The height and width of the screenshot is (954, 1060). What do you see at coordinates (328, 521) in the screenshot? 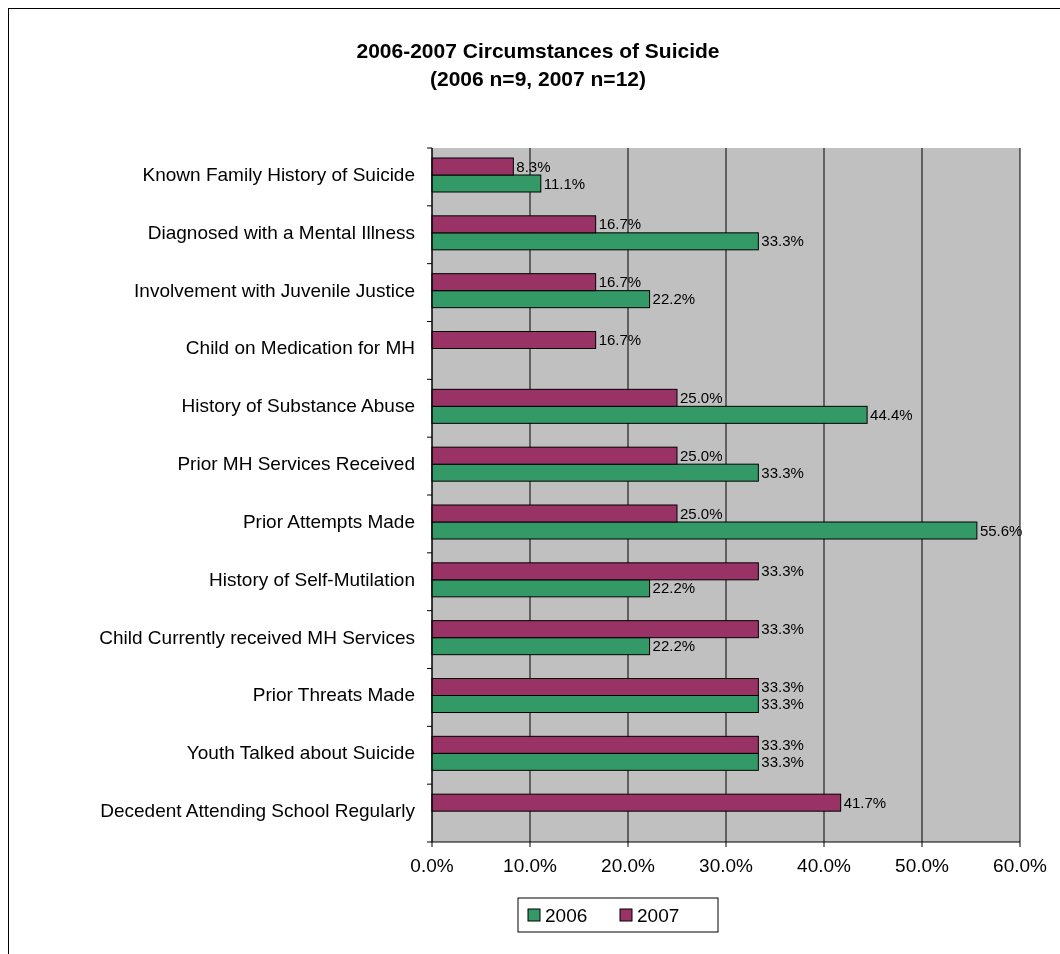
I see `y-tick-label: Prior Attempts Made` at bounding box center [328, 521].